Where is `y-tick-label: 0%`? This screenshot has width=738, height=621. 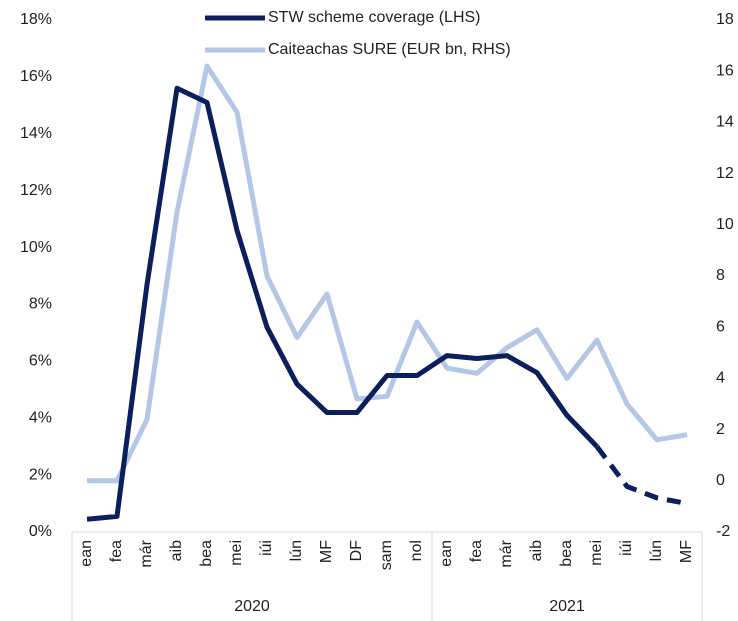 y-tick-label: 0% is located at coordinates (40, 531).